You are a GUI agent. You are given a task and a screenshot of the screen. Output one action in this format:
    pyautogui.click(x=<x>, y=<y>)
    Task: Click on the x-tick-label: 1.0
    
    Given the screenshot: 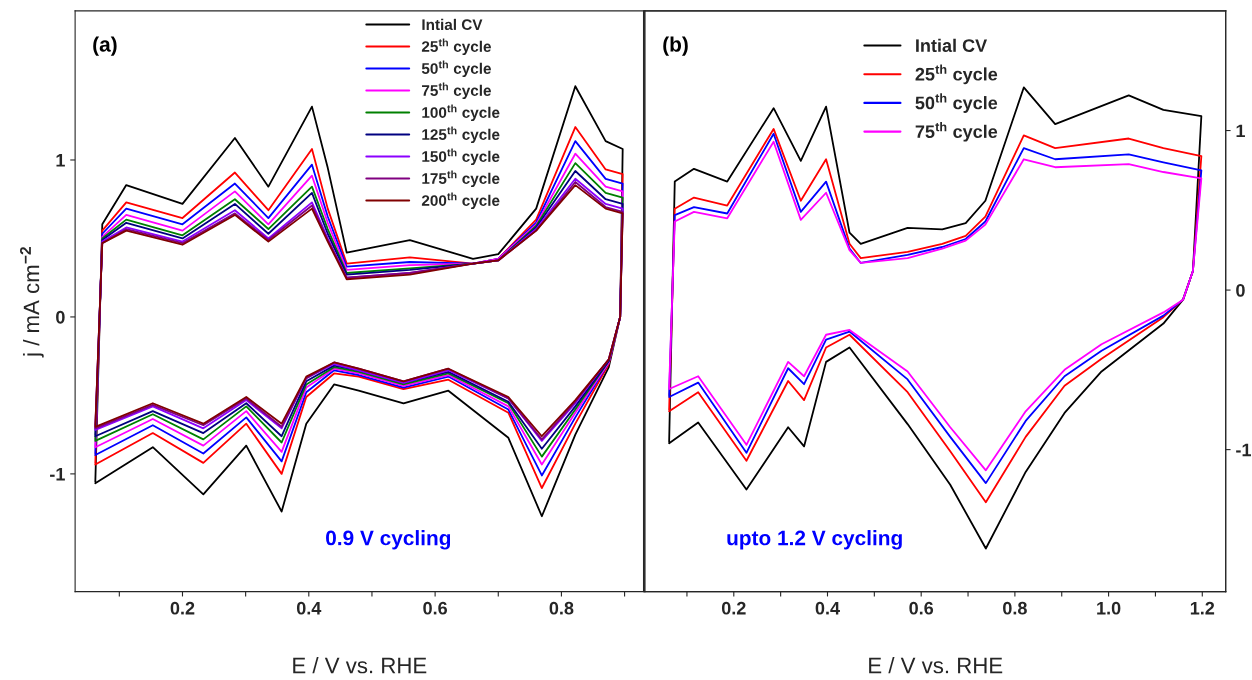 What is the action you would take?
    pyautogui.click(x=1109, y=608)
    